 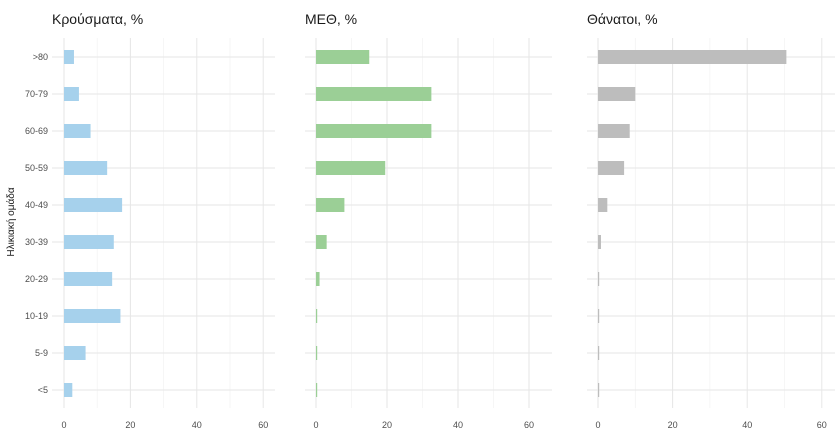 What do you see at coordinates (622, 19) in the screenshot?
I see `panel-title: Θάνατοι, %` at bounding box center [622, 19].